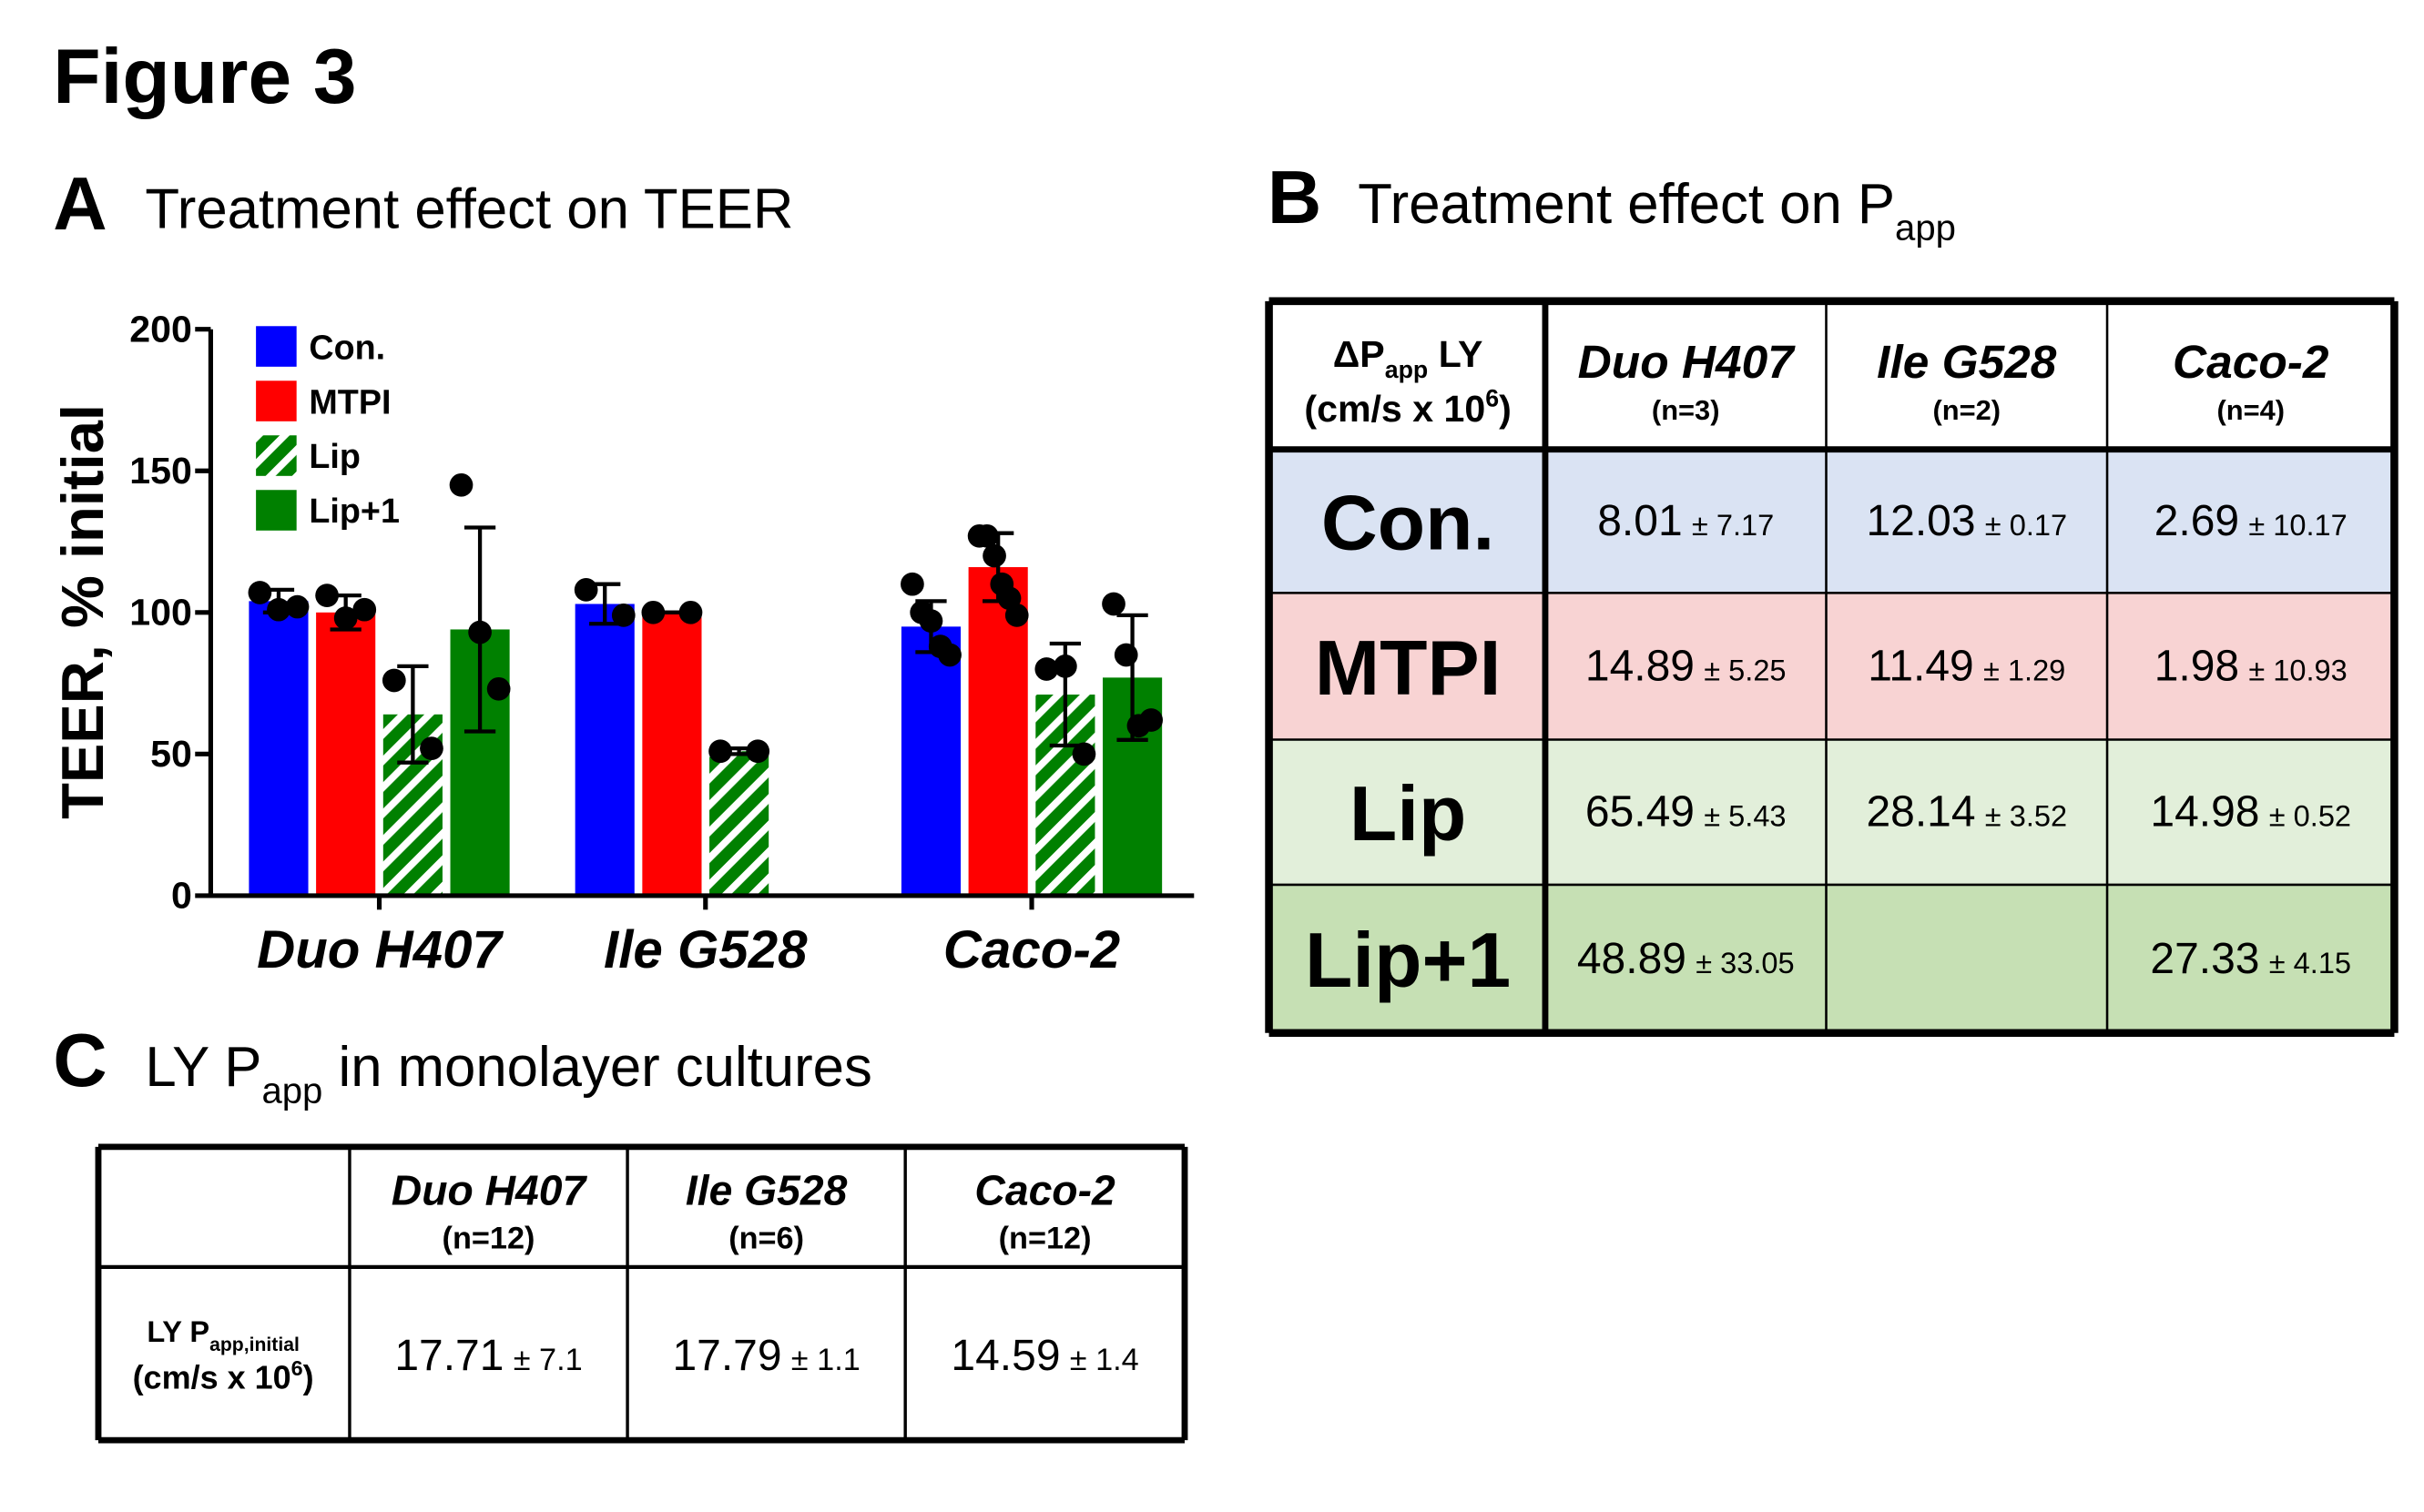  Describe the element at coordinates (380, 949) in the screenshot. I see `x-tick-label: Duo H407` at that location.